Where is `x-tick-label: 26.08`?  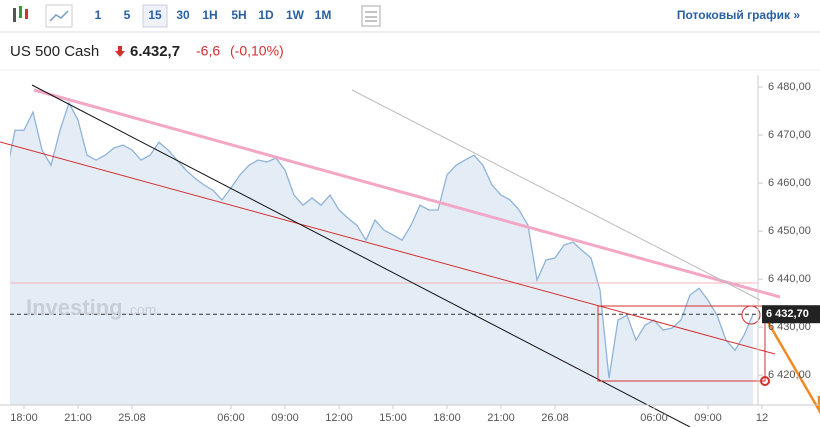 x-tick-label: 26.08 is located at coordinates (555, 418).